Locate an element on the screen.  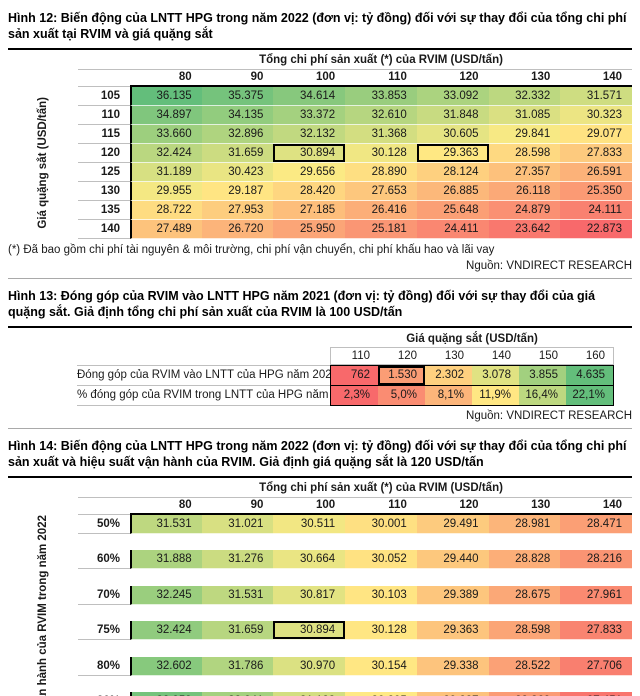
x-axis-title: Giá quặng sắt (USD/tấn) is located at coordinates (472, 339).